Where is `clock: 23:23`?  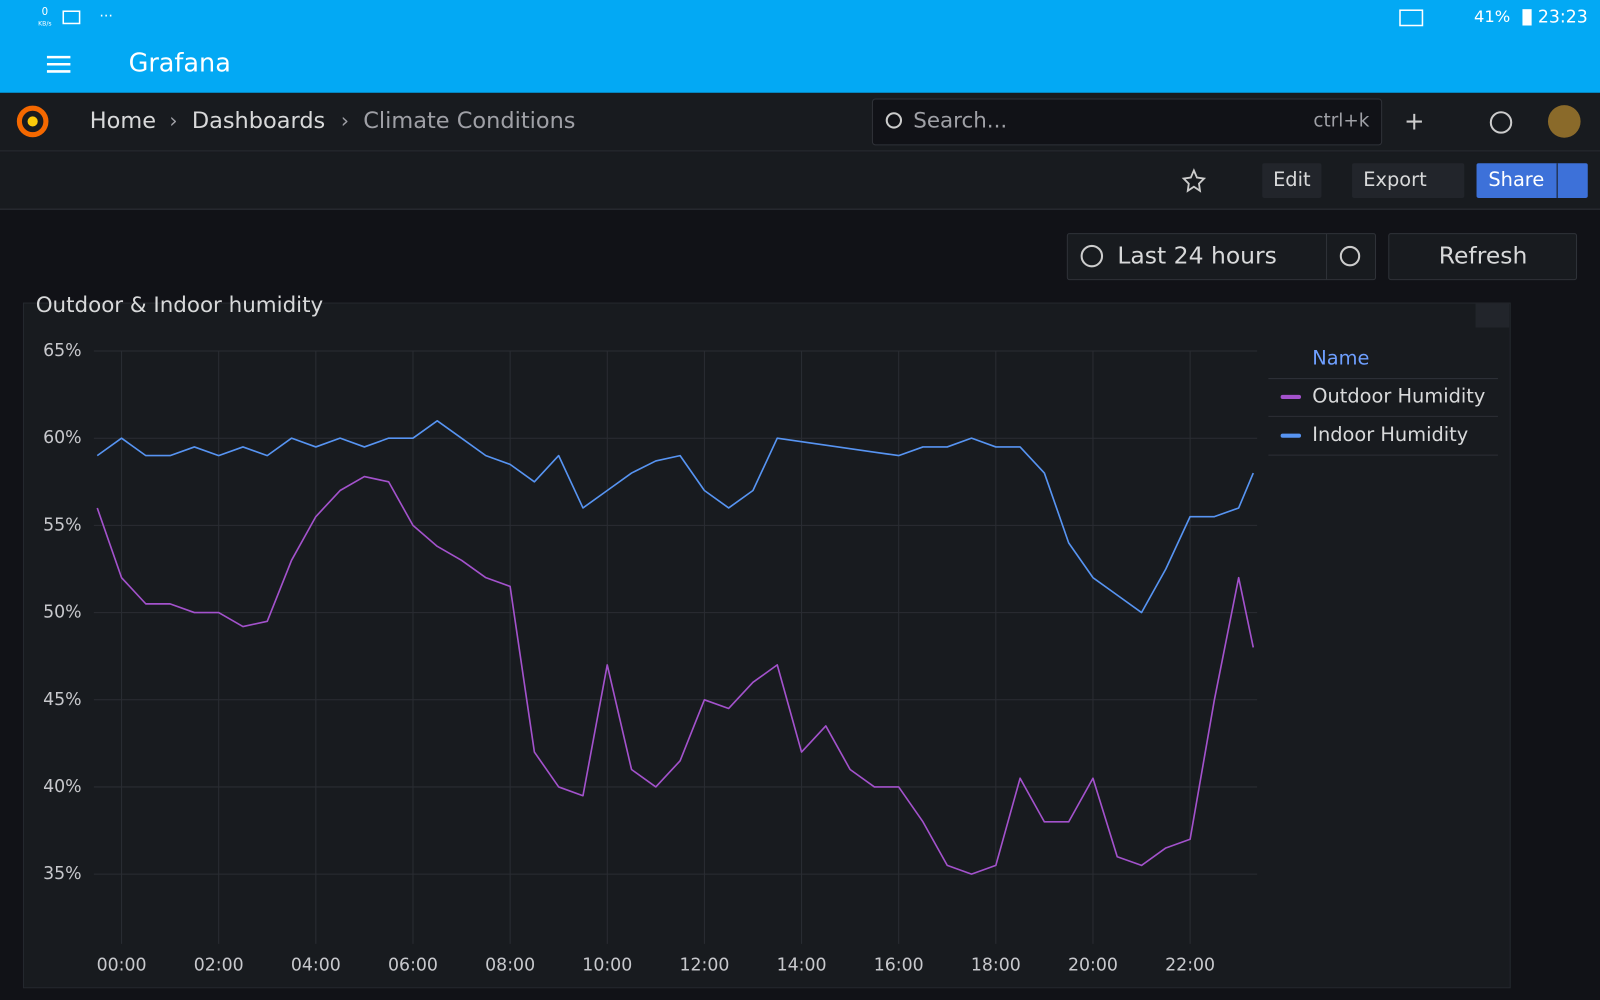 clock: 23:23 is located at coordinates (1563, 17).